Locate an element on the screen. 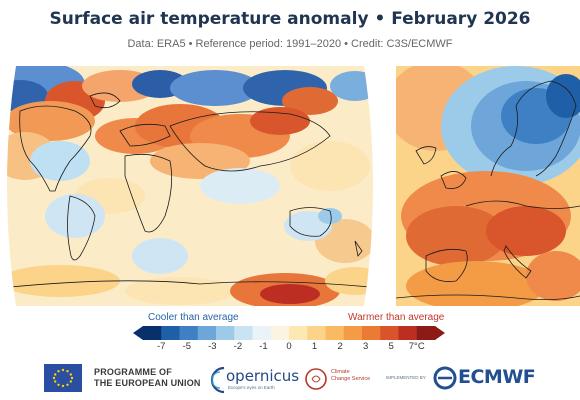 The width and height of the screenshot is (580, 400). eu-line-1: PROGRAMME OF is located at coordinates (133, 372).